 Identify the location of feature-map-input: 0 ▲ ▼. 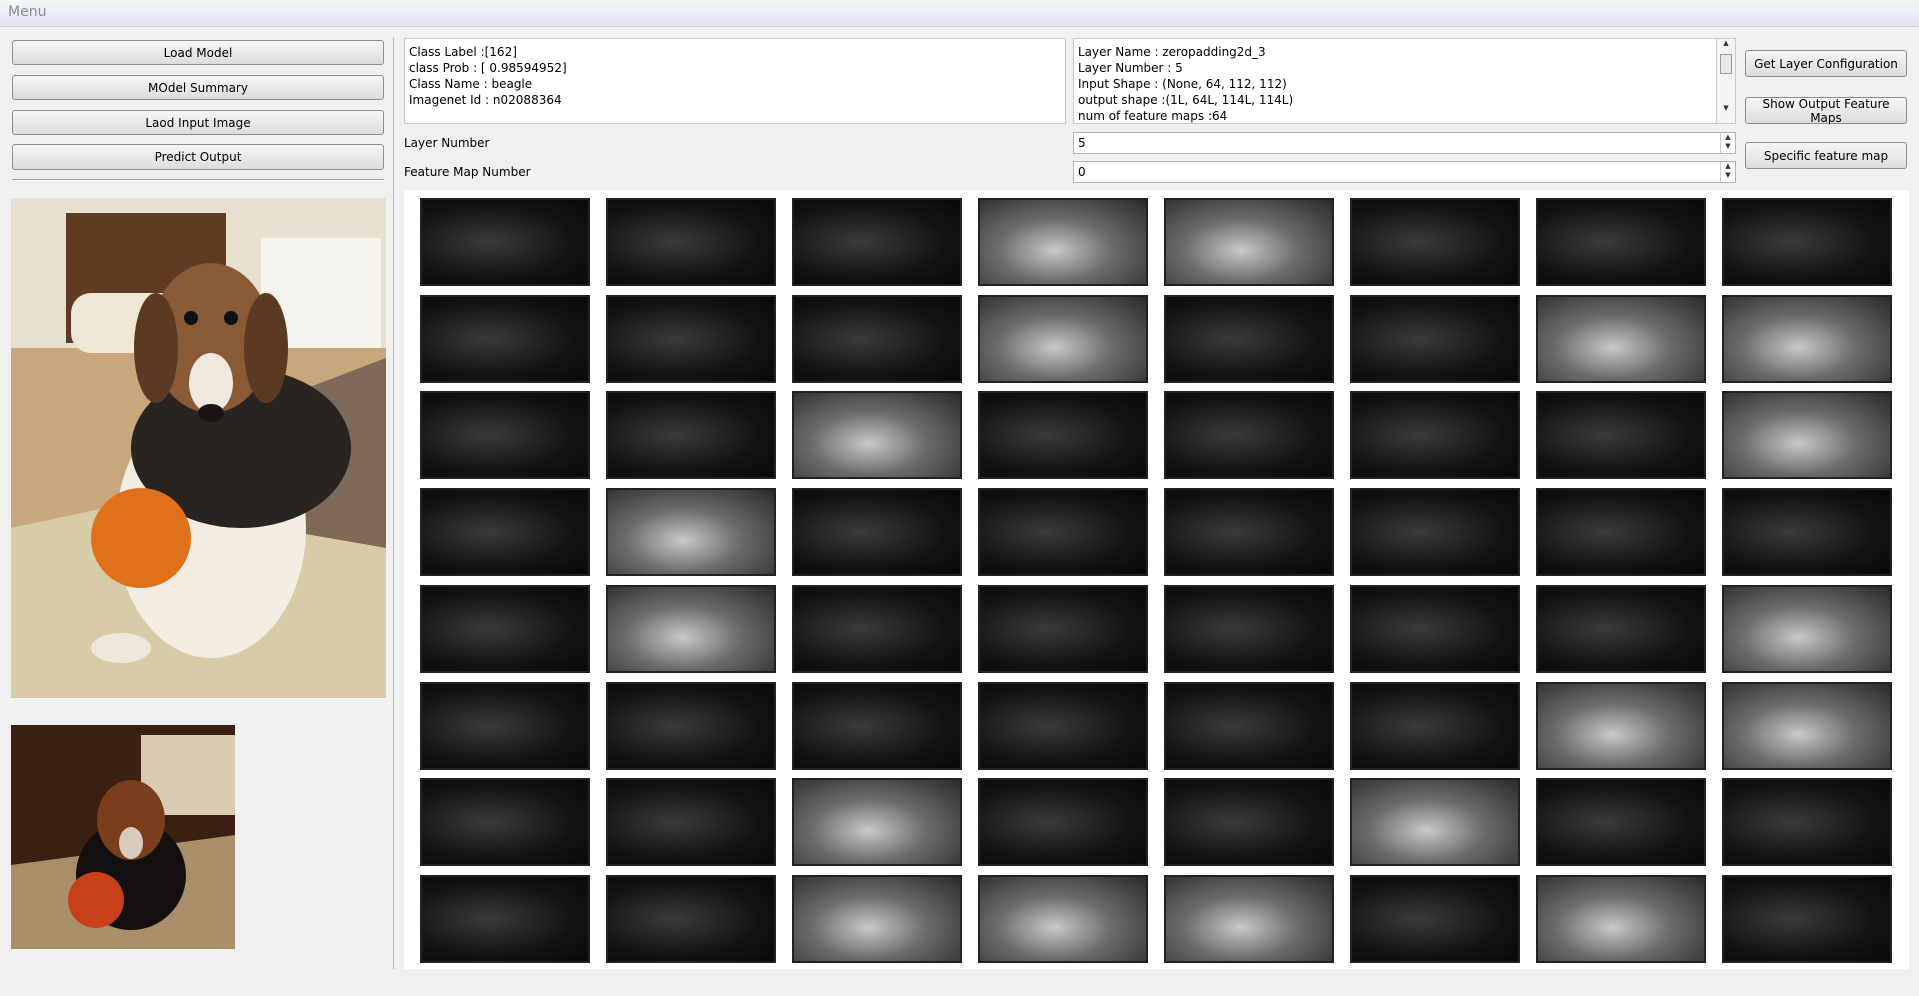
(1404, 172).